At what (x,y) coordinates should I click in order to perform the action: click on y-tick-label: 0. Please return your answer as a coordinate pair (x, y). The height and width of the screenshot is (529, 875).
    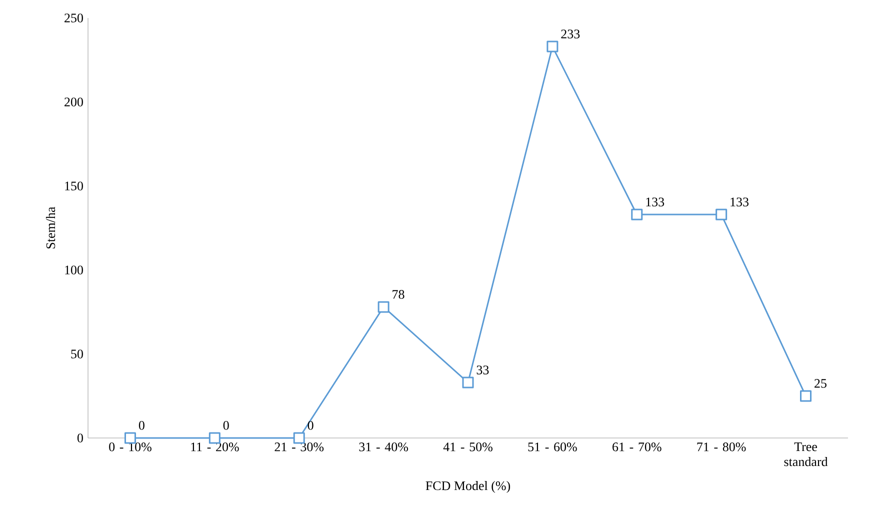
    Looking at the image, I should click on (80, 438).